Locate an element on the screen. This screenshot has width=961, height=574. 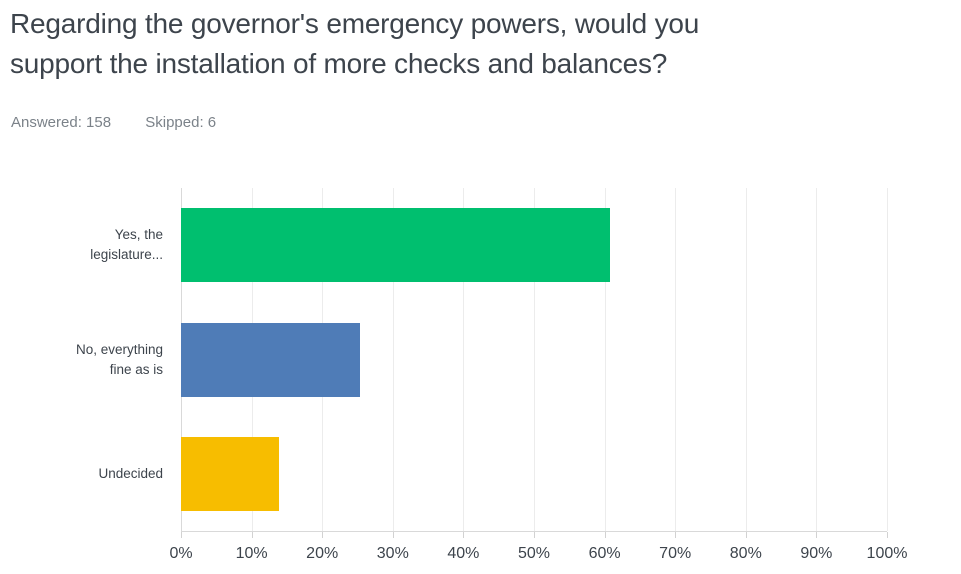
axis-tick-label: 50% is located at coordinates (534, 553).